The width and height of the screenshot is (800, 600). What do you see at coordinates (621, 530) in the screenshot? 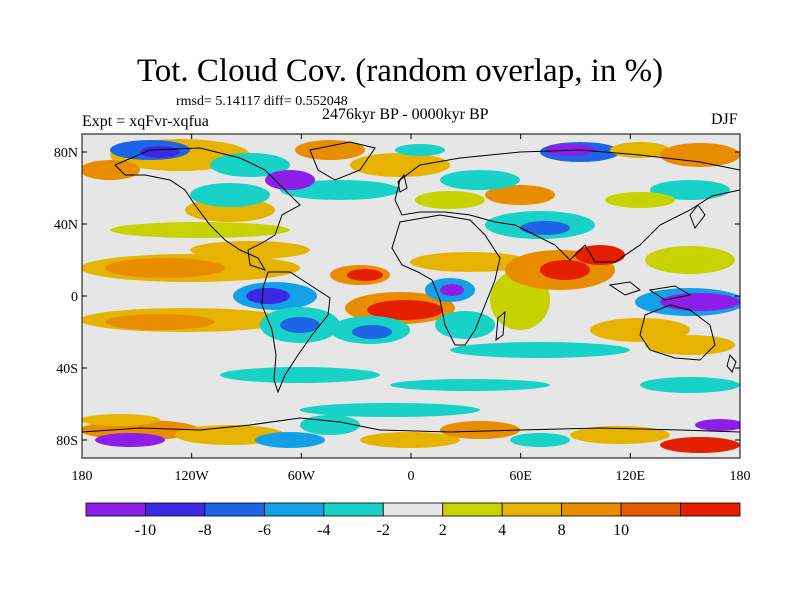
I see `colorbar-label: 10` at bounding box center [621, 530].